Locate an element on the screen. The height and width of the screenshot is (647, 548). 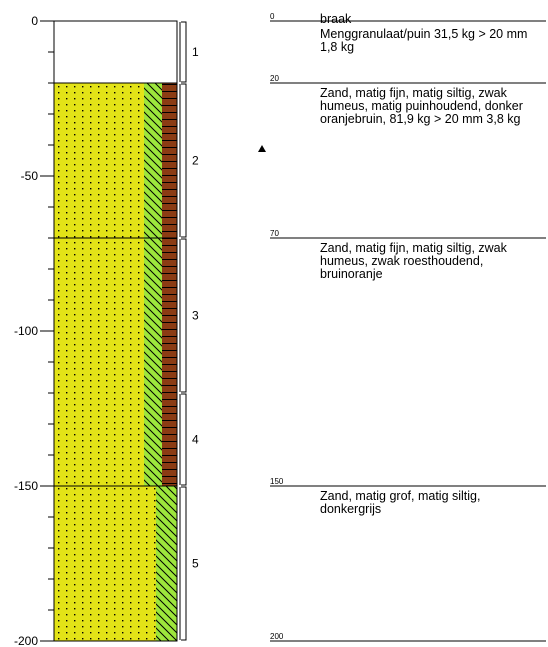
rule-label-2: 70 is located at coordinates (274, 233).